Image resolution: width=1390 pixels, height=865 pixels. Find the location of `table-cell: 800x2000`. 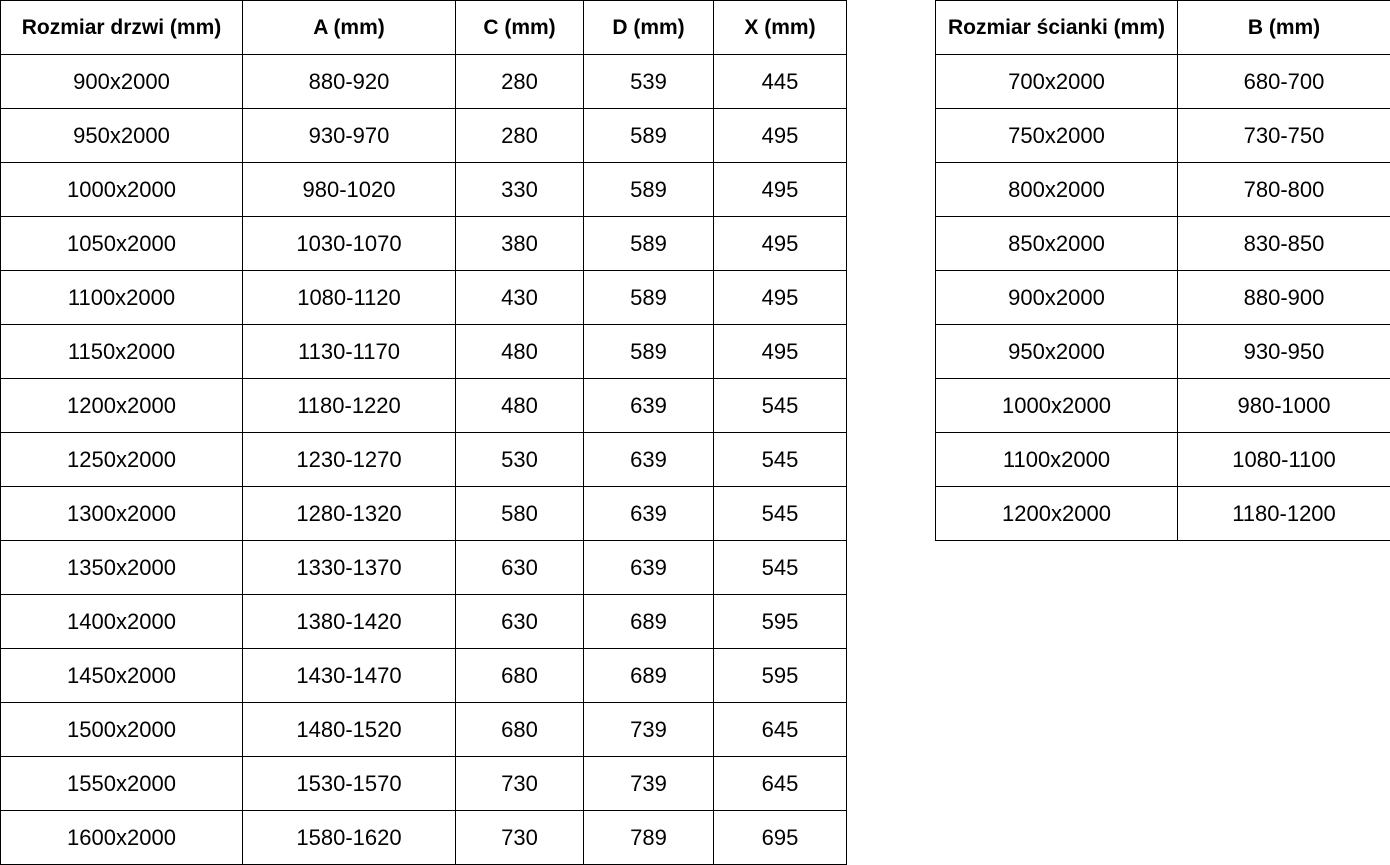

table-cell: 800x2000 is located at coordinates (1056, 189).